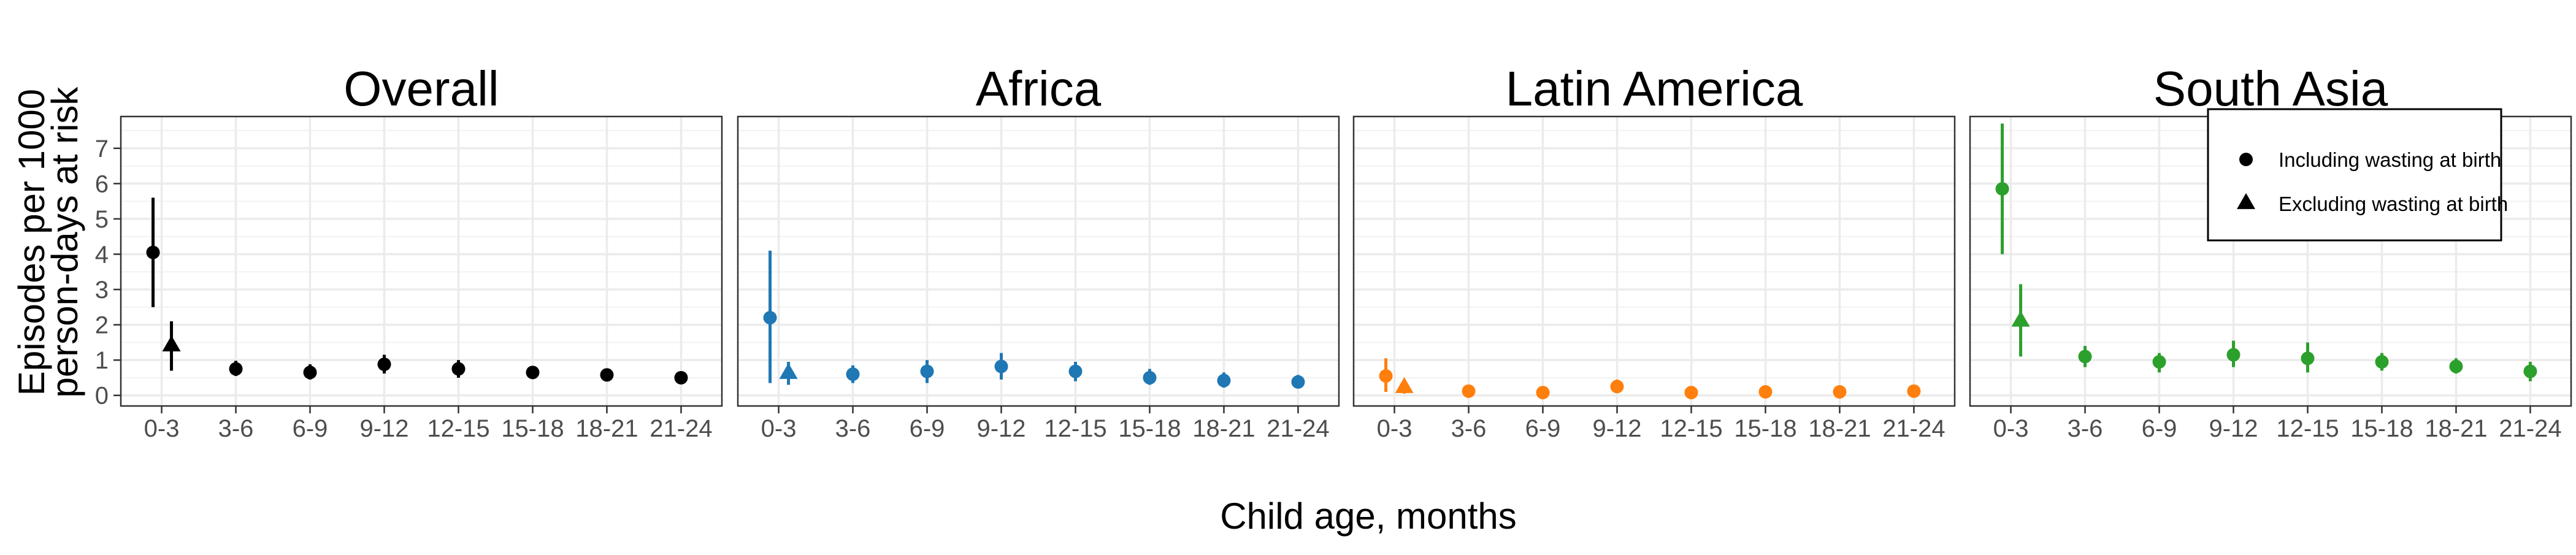 The width and height of the screenshot is (2576, 555). What do you see at coordinates (2246, 201) in the screenshot?
I see `legend-marker-triangle` at bounding box center [2246, 201].